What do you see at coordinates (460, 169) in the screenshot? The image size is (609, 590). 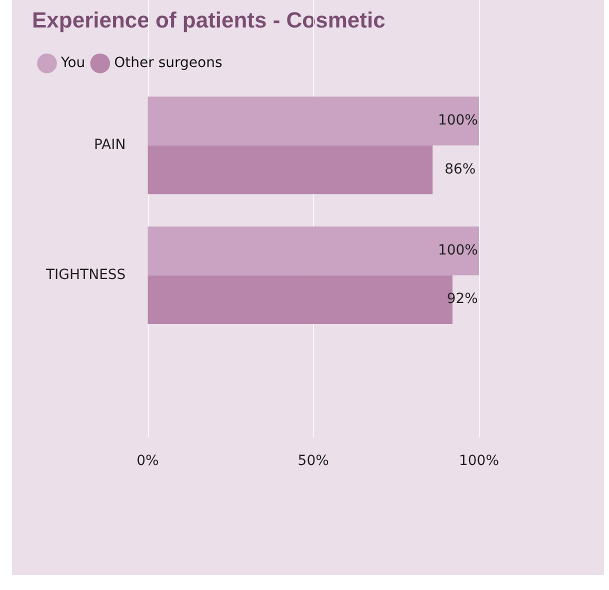 I see `data-label: 86%` at bounding box center [460, 169].